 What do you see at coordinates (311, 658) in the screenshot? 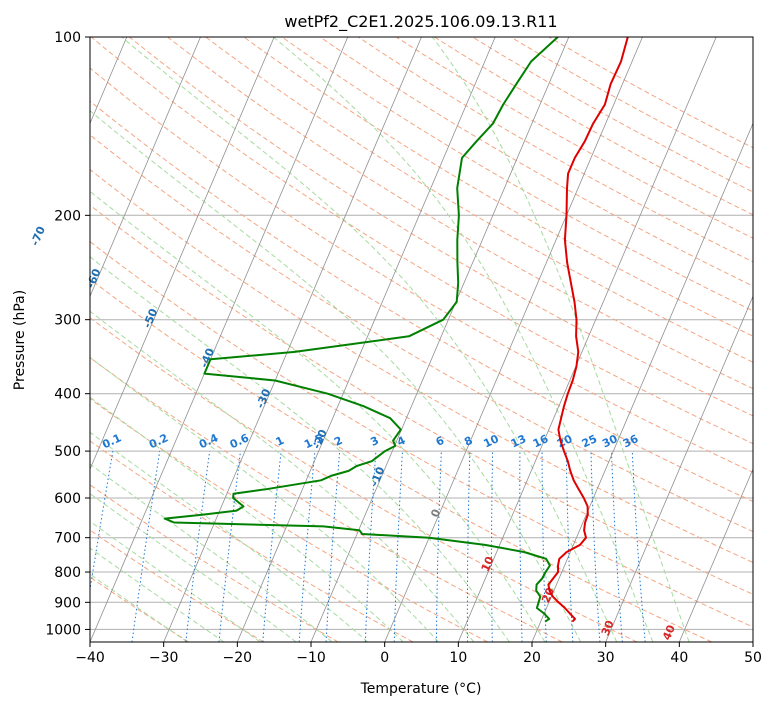
I see `x-tick-label: −10` at bounding box center [311, 658].